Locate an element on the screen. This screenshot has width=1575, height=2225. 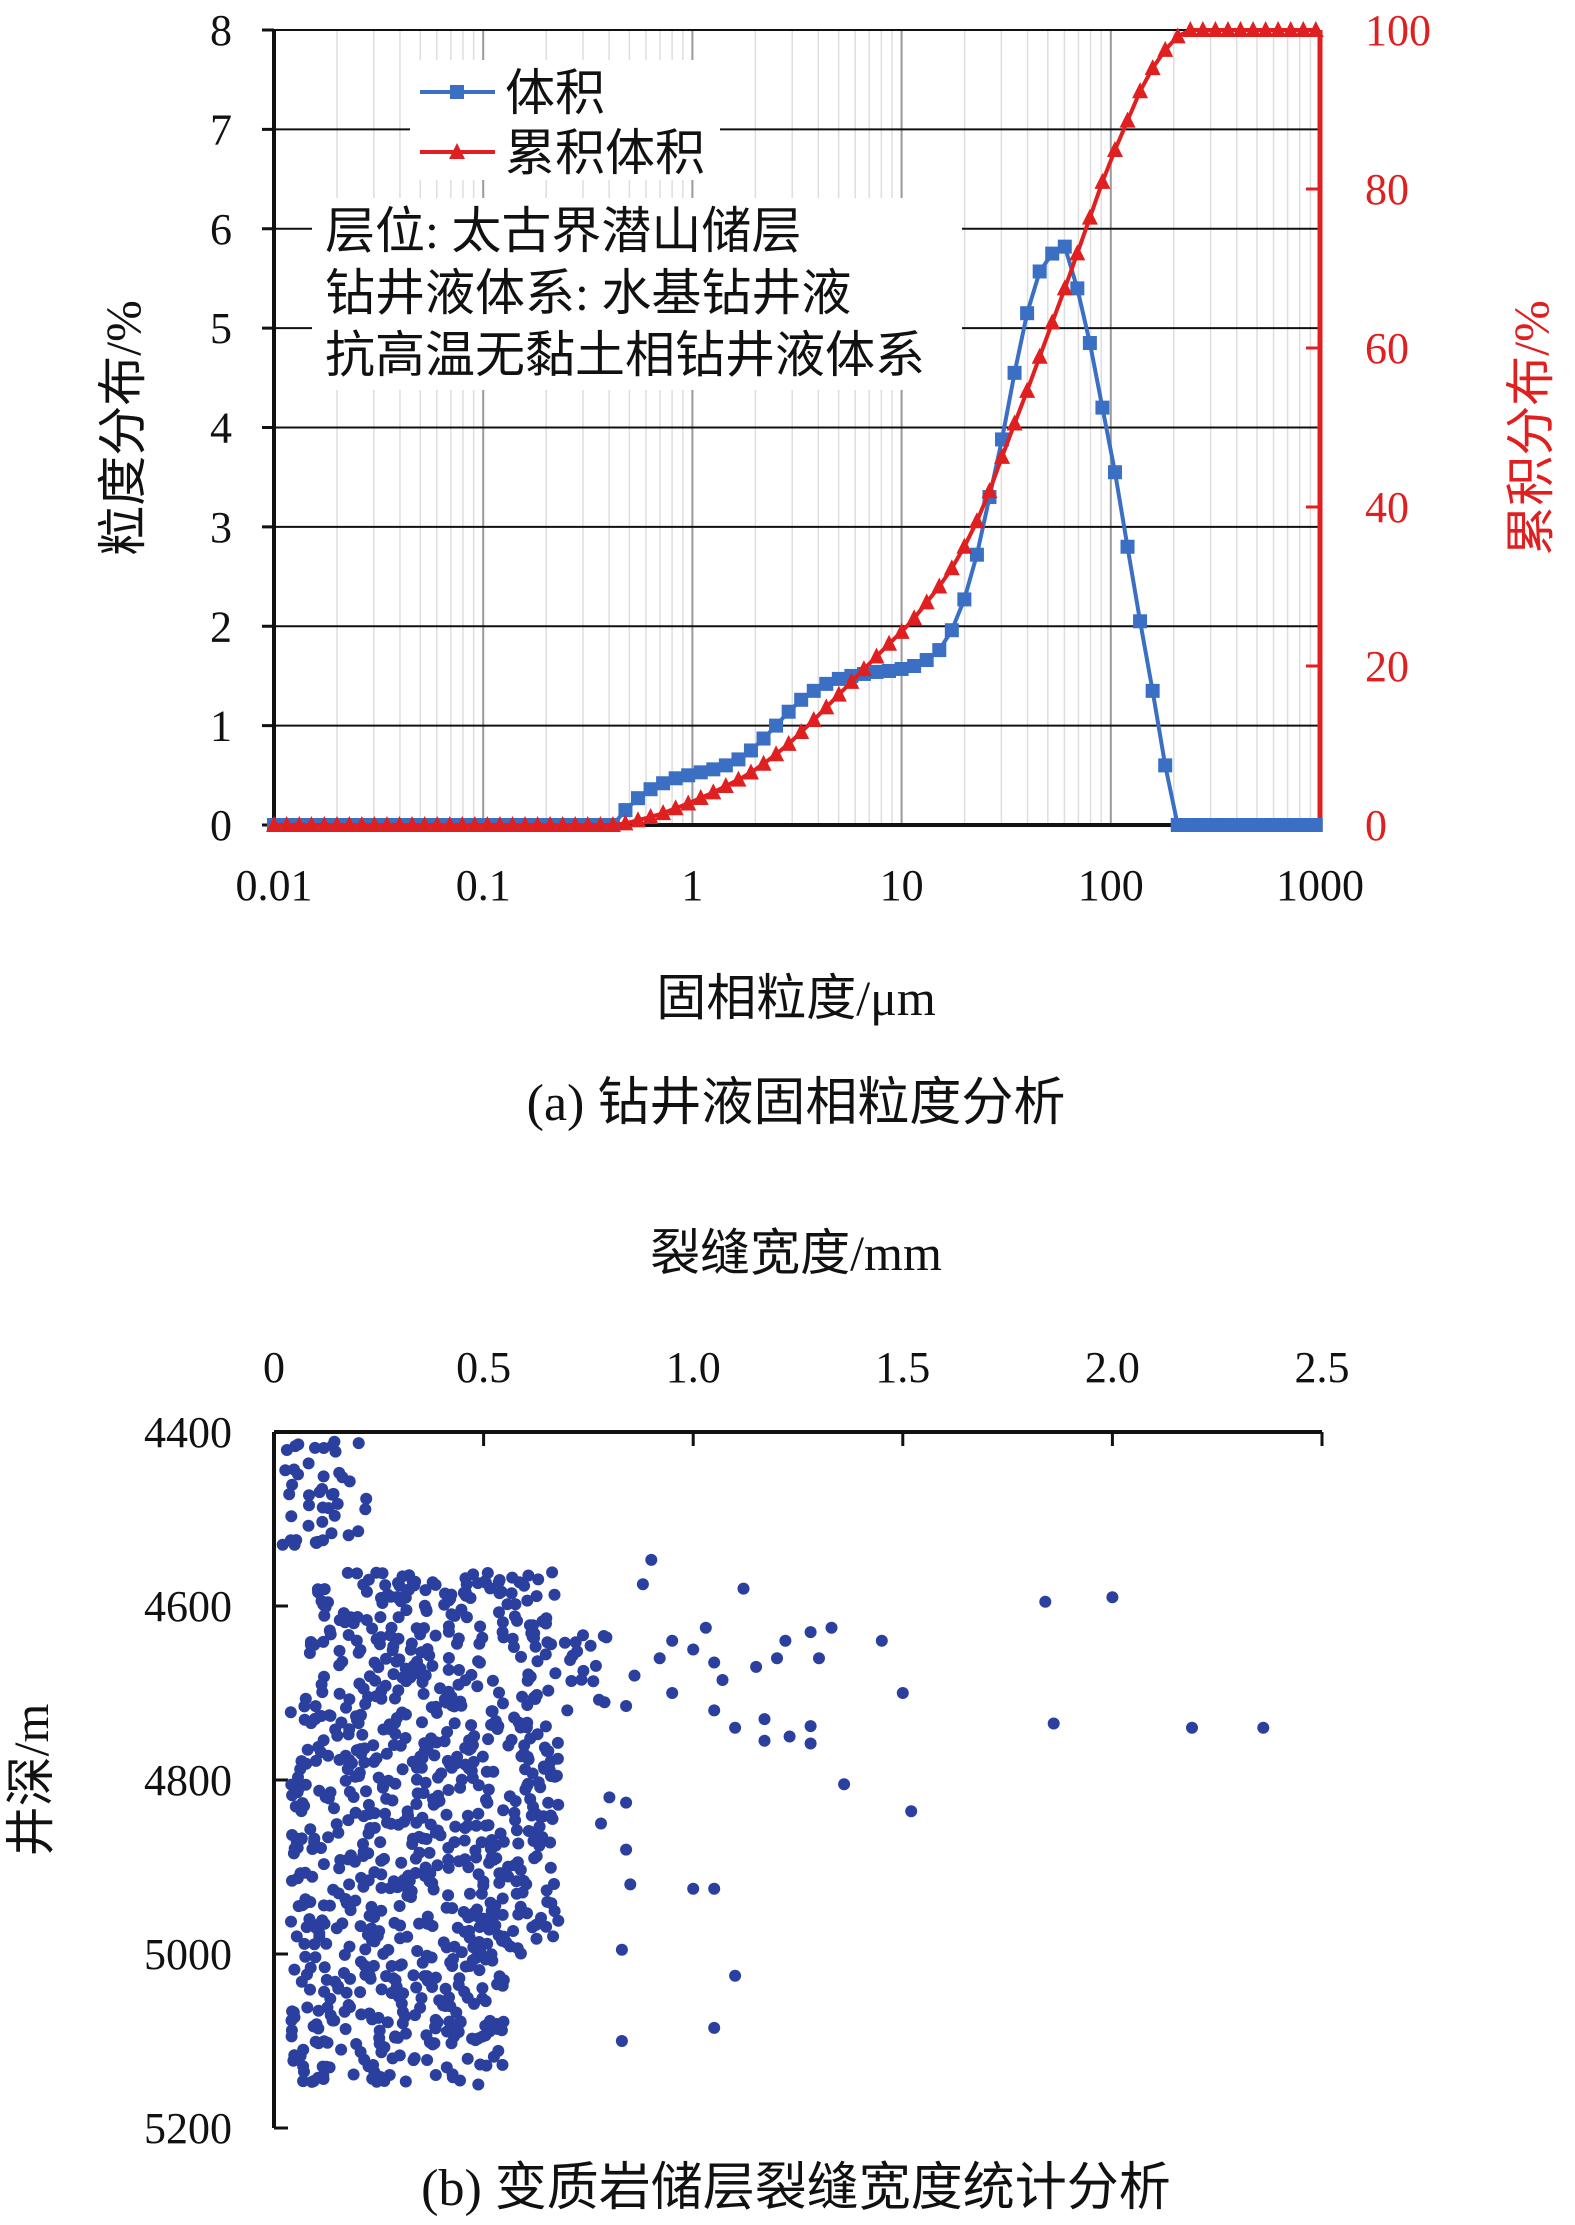
legend-volume-label: 体积 is located at coordinates (555, 93).